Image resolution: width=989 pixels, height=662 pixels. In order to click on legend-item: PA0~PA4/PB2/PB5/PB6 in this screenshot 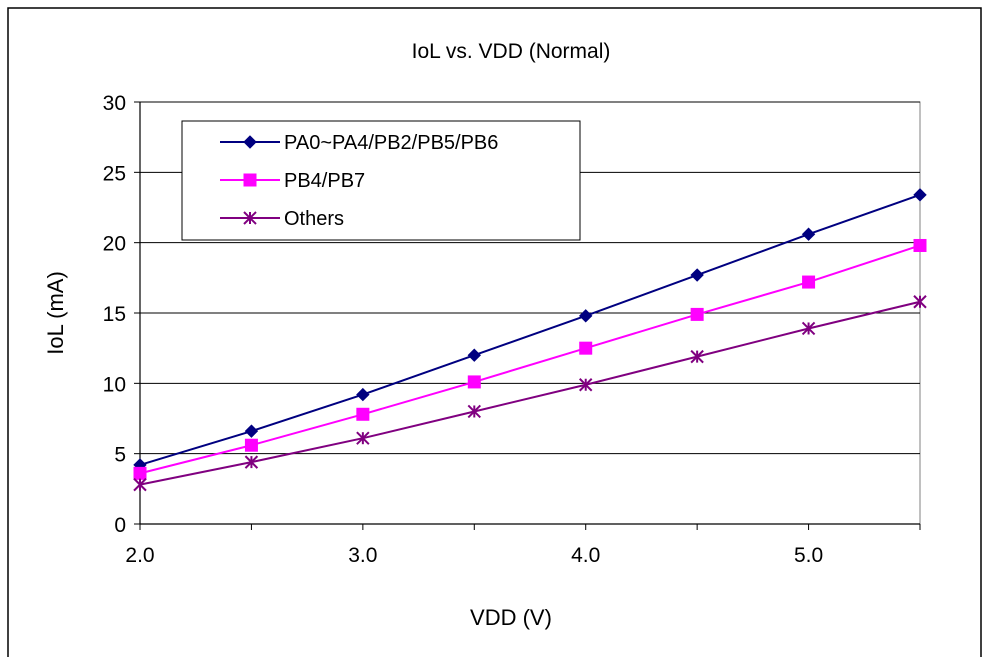, I will do `click(359, 143)`.